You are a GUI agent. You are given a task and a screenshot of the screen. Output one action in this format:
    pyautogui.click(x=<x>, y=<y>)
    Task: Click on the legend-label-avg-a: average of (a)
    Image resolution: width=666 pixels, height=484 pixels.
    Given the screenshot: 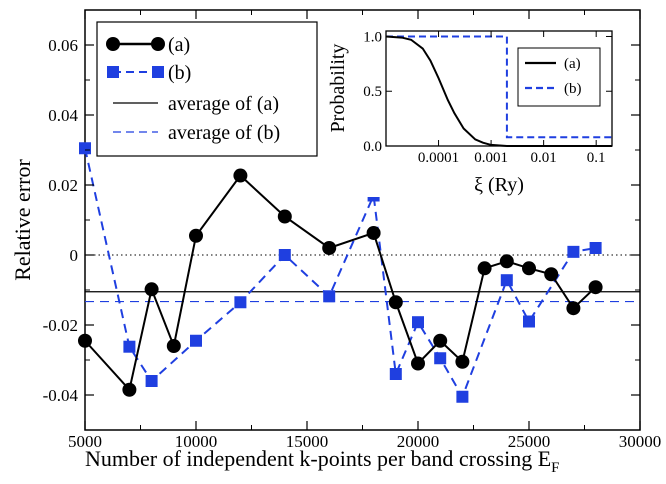 What is the action you would take?
    pyautogui.click(x=223, y=104)
    